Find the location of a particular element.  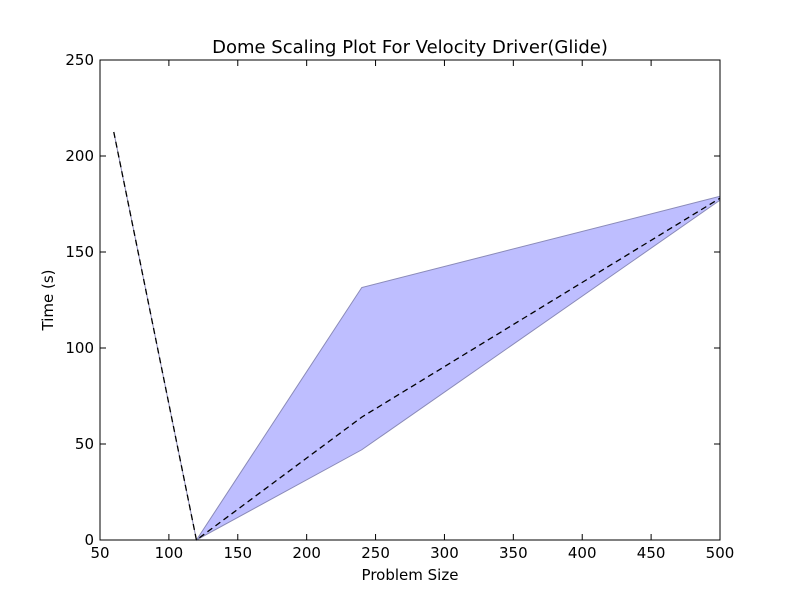

x-tick-label: 150 is located at coordinates (237, 553).